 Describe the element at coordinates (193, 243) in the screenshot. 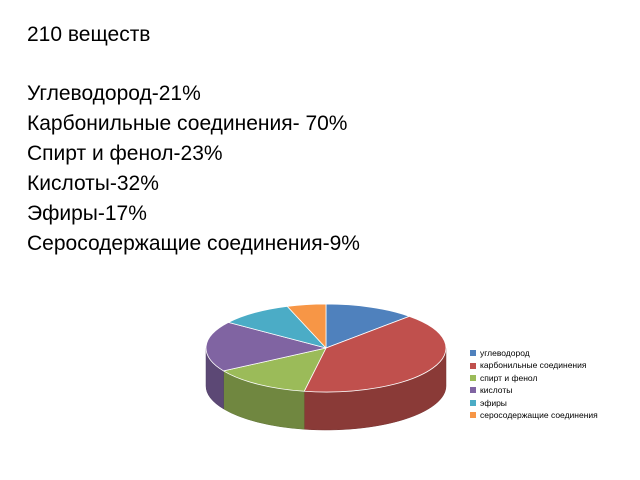

I see `item-sulfur: Серосодержащие соединения-9%` at that location.